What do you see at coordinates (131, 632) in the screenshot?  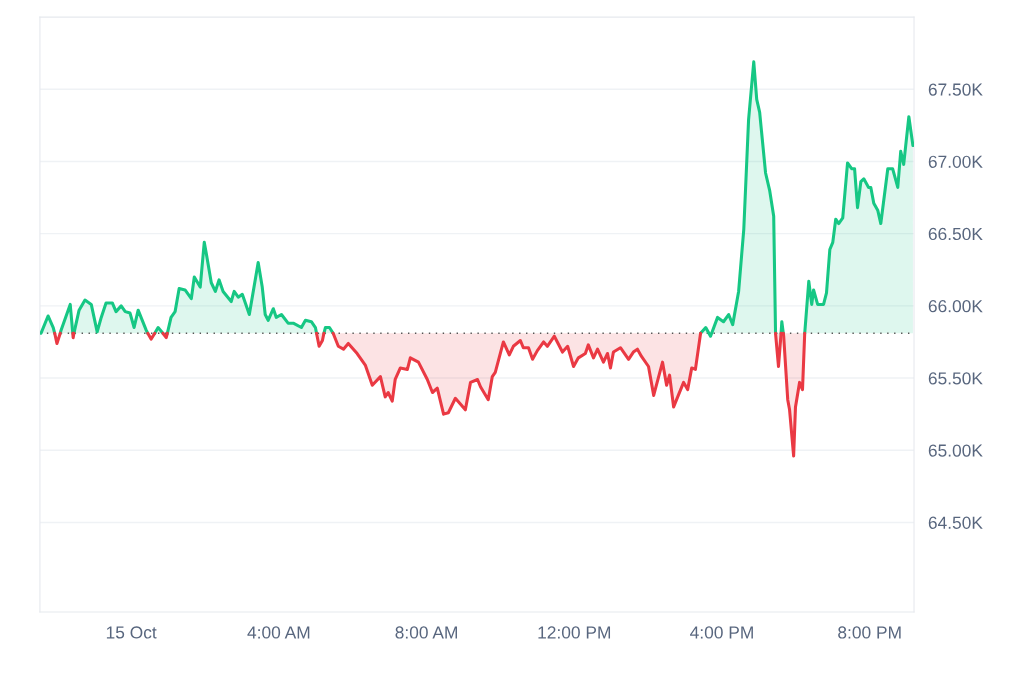 I see `x-tick-label: 15 Oct` at bounding box center [131, 632].